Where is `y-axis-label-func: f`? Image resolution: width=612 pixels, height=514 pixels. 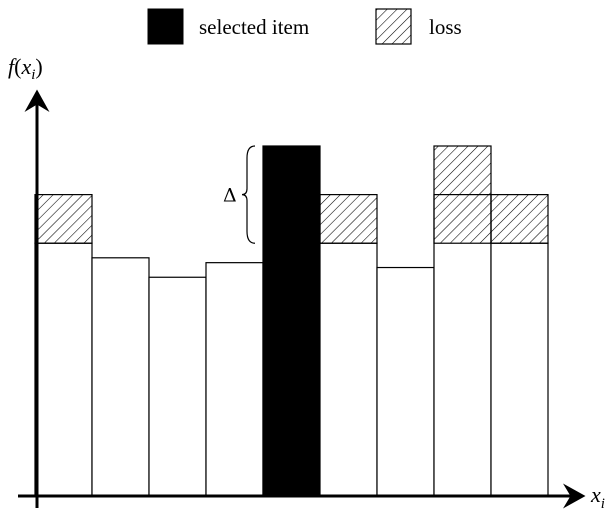
y-axis-label-func: f is located at coordinates (12, 66).